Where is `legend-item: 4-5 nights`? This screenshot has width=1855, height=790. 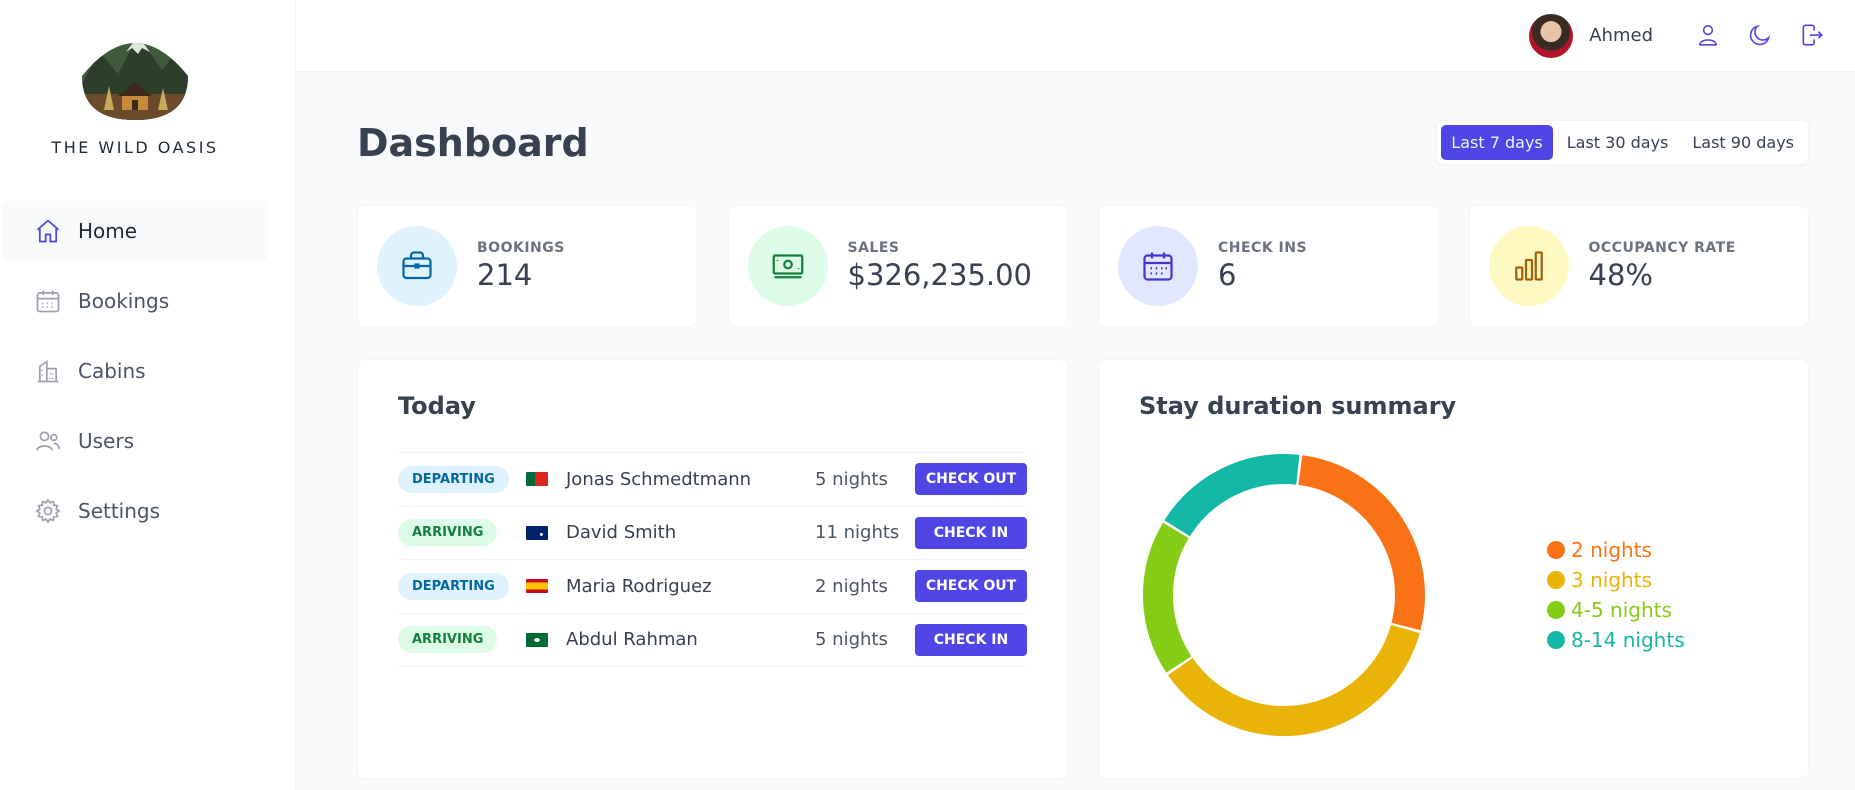
legend-item: 4-5 nights is located at coordinates (1616, 610).